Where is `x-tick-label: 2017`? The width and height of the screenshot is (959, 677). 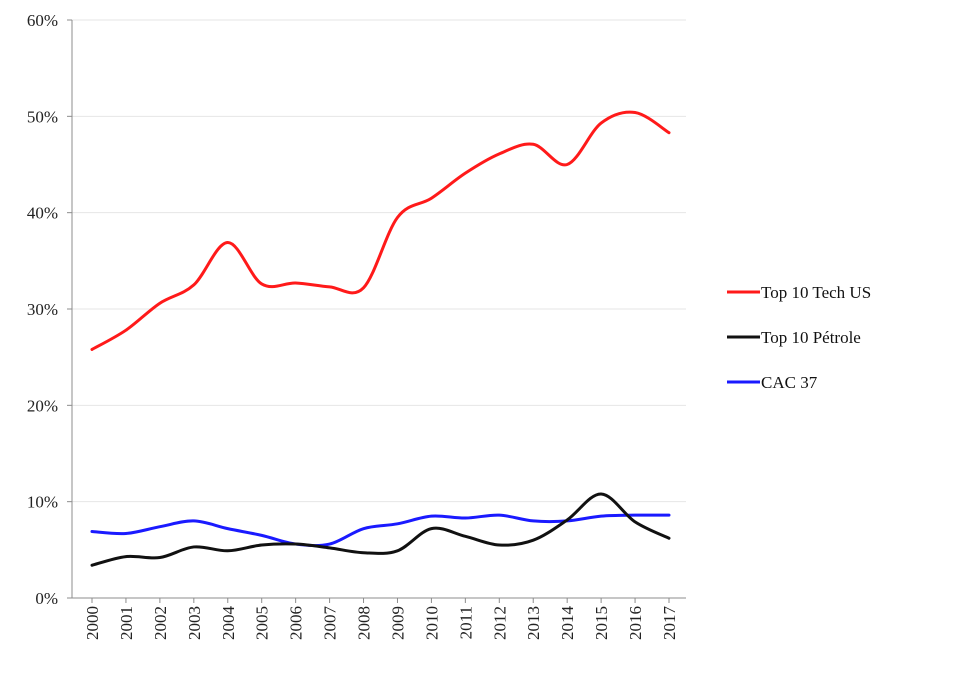 x-tick-label: 2017 is located at coordinates (669, 623).